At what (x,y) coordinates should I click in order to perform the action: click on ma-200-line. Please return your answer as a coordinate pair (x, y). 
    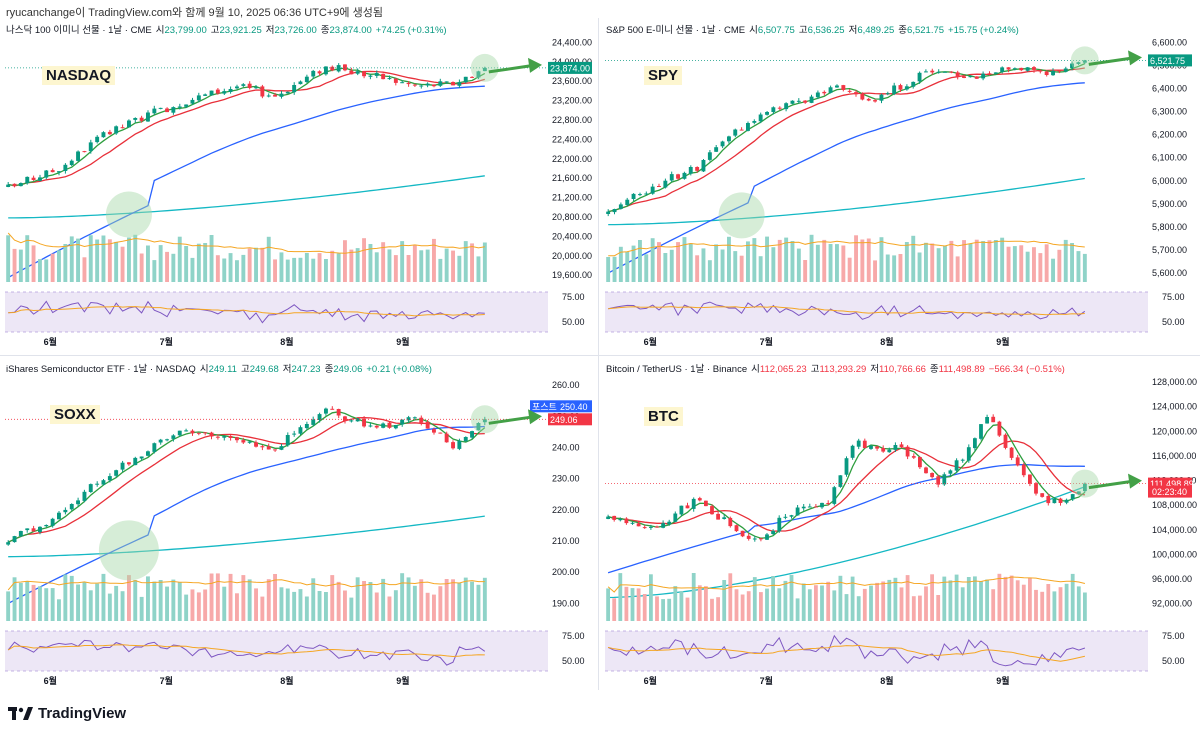
    Looking at the image, I should click on (246, 536).